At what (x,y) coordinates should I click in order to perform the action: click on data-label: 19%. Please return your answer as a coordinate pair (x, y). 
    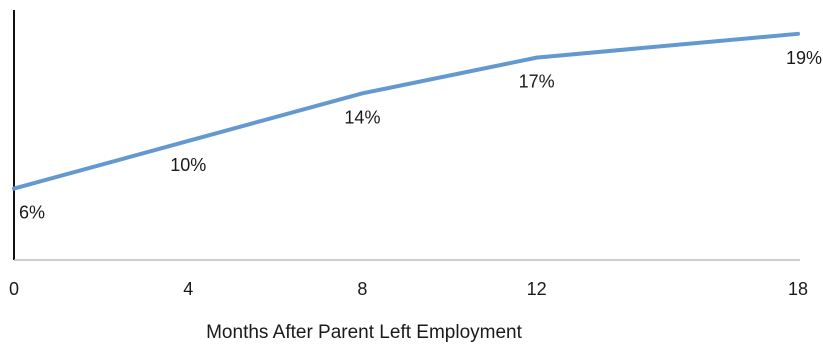
    Looking at the image, I should click on (804, 58).